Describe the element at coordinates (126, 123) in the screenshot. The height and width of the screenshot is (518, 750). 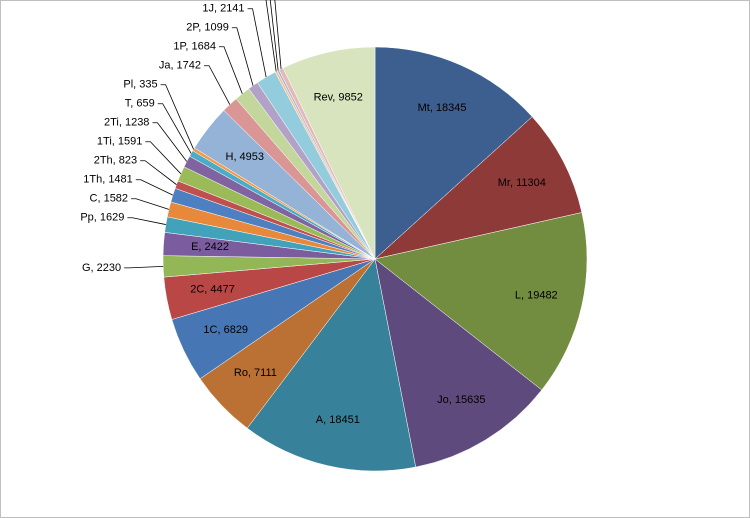
I see `data-label: 2Ti, 1238` at that location.